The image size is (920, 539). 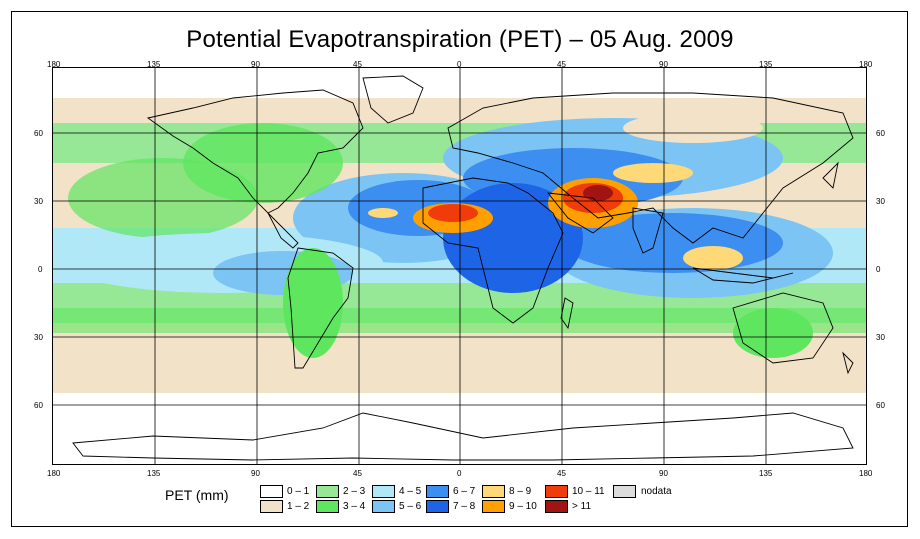 I want to click on lat-label-right-60n: 60, so click(x=880, y=133).